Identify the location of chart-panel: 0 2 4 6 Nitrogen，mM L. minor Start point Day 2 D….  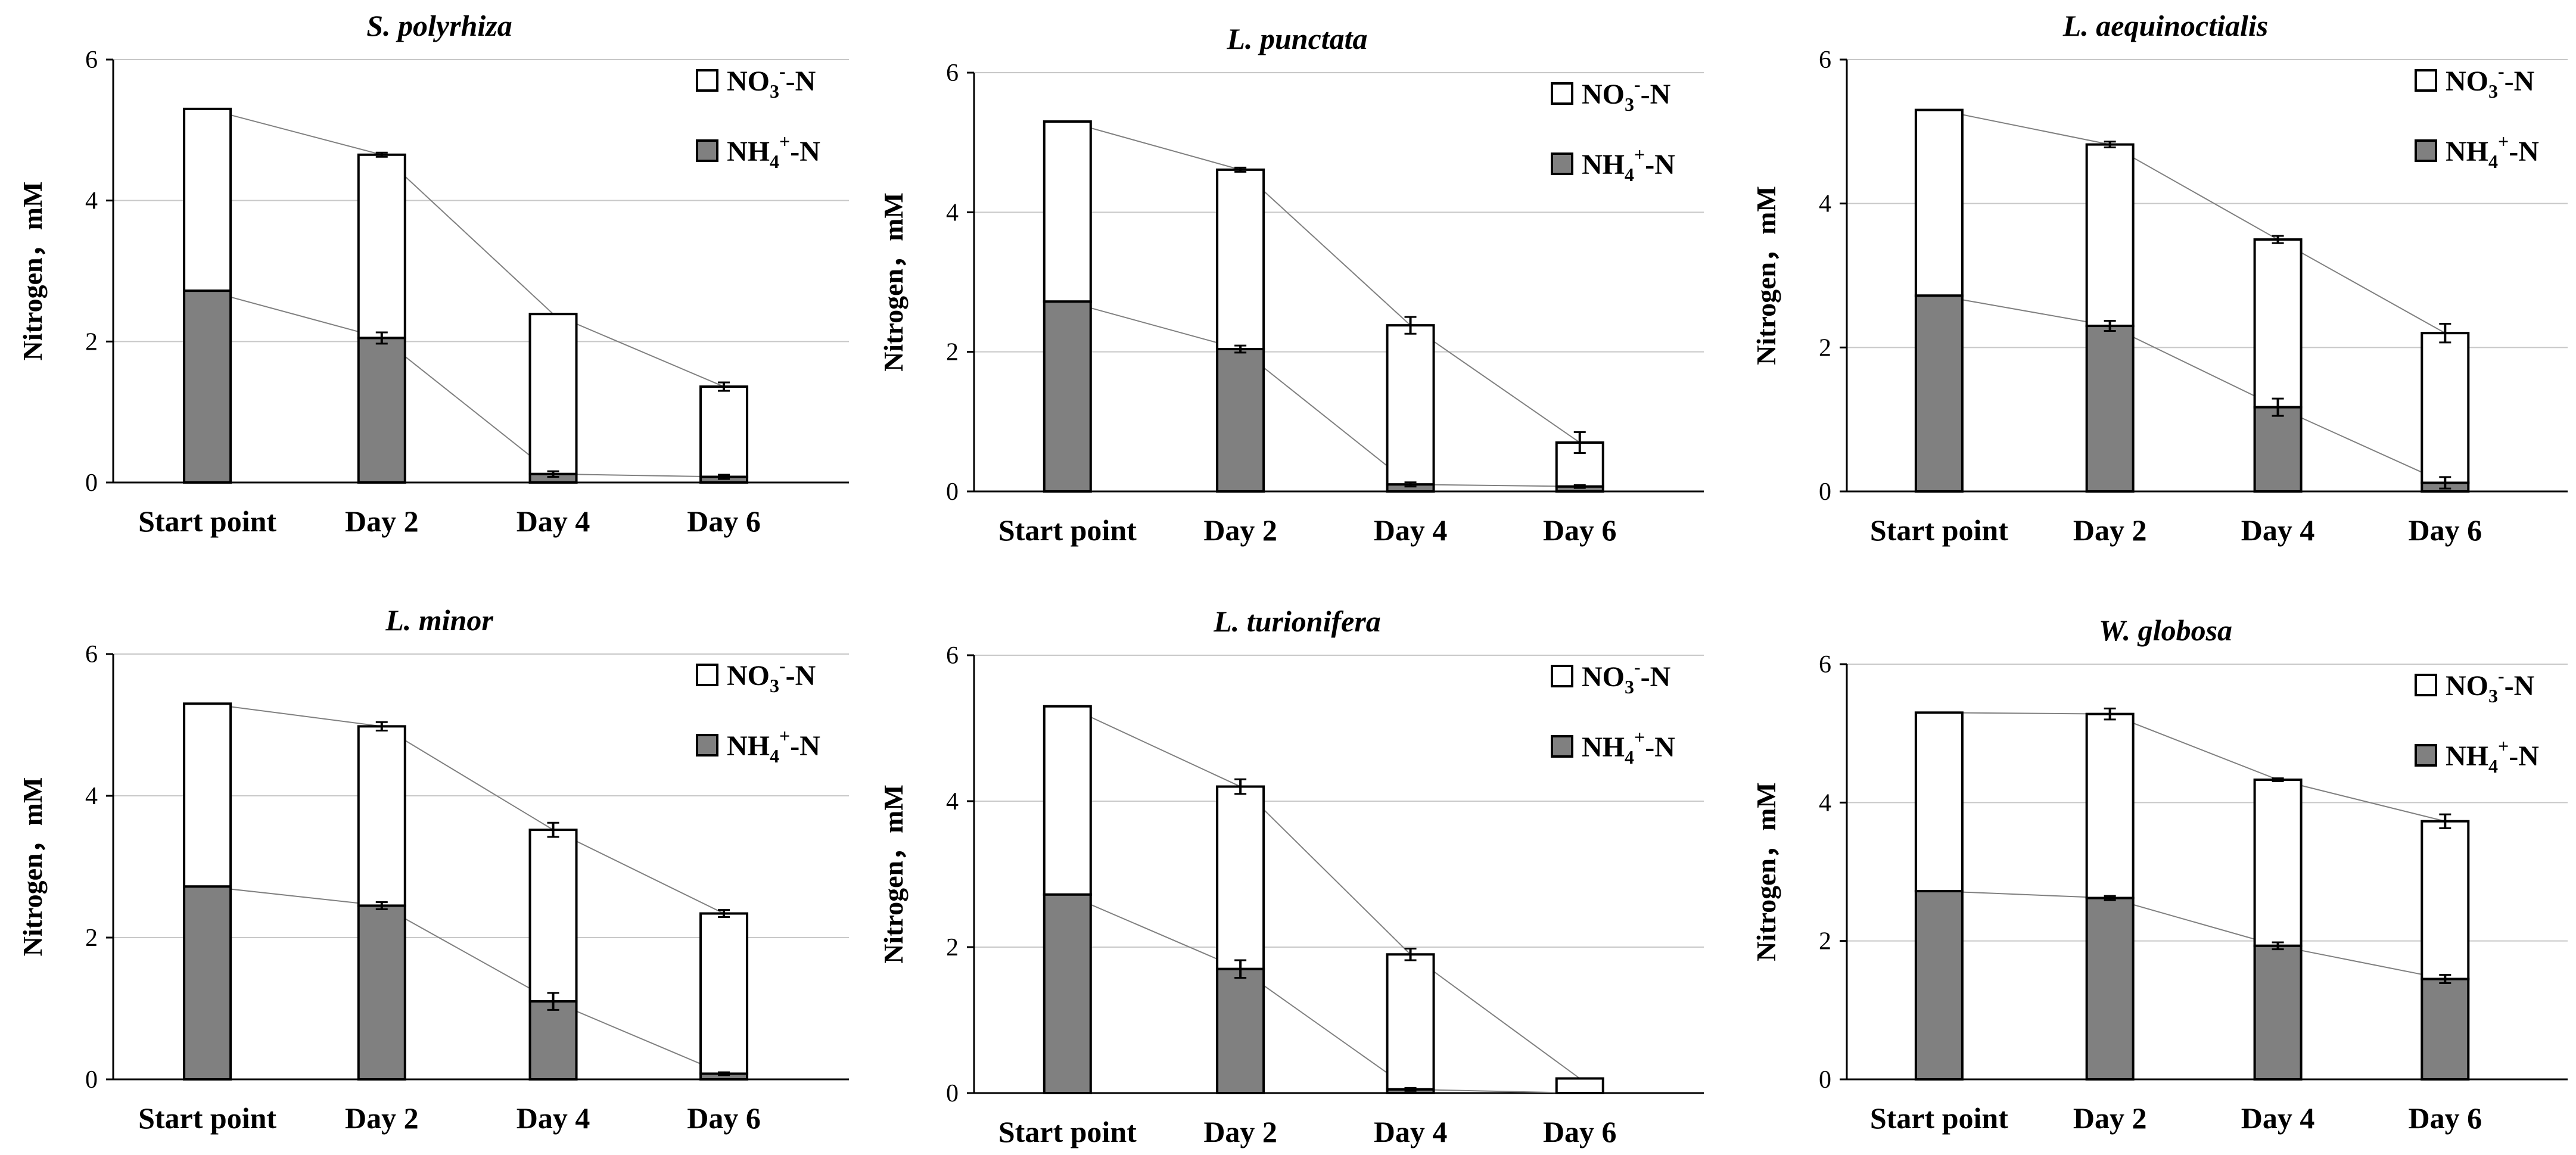
(433, 869).